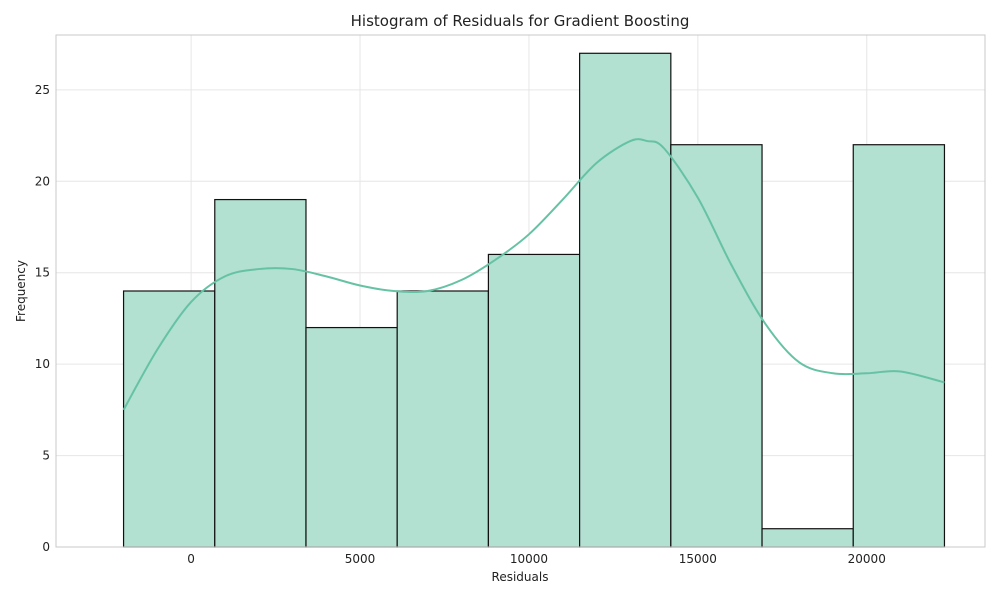 This screenshot has width=1000, height=600. What do you see at coordinates (867, 559) in the screenshot?
I see `x-tick-label: 20000` at bounding box center [867, 559].